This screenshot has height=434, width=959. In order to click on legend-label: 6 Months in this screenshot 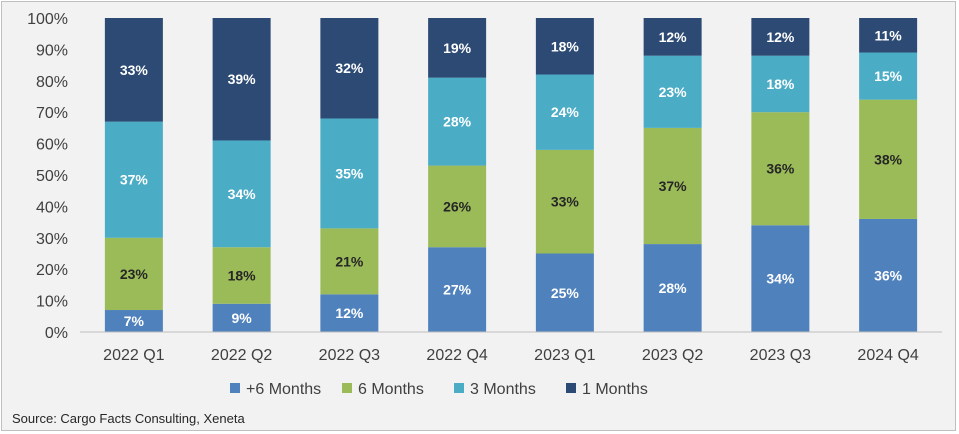, I will do `click(391, 389)`.